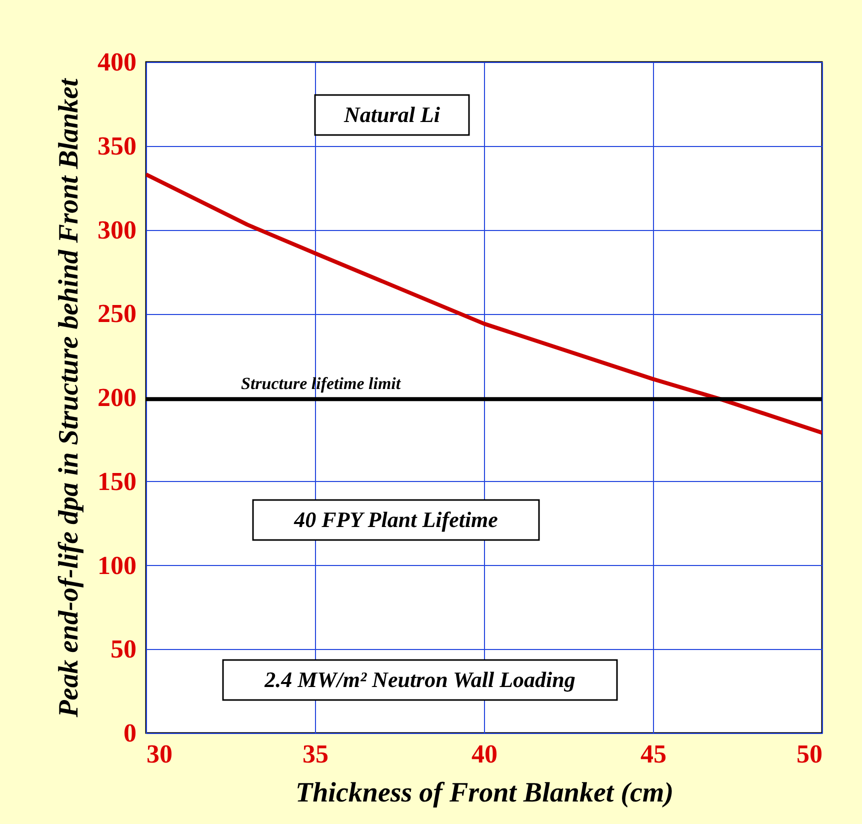 The height and width of the screenshot is (824, 862). I want to click on y-tick-label: 0, so click(130, 733).